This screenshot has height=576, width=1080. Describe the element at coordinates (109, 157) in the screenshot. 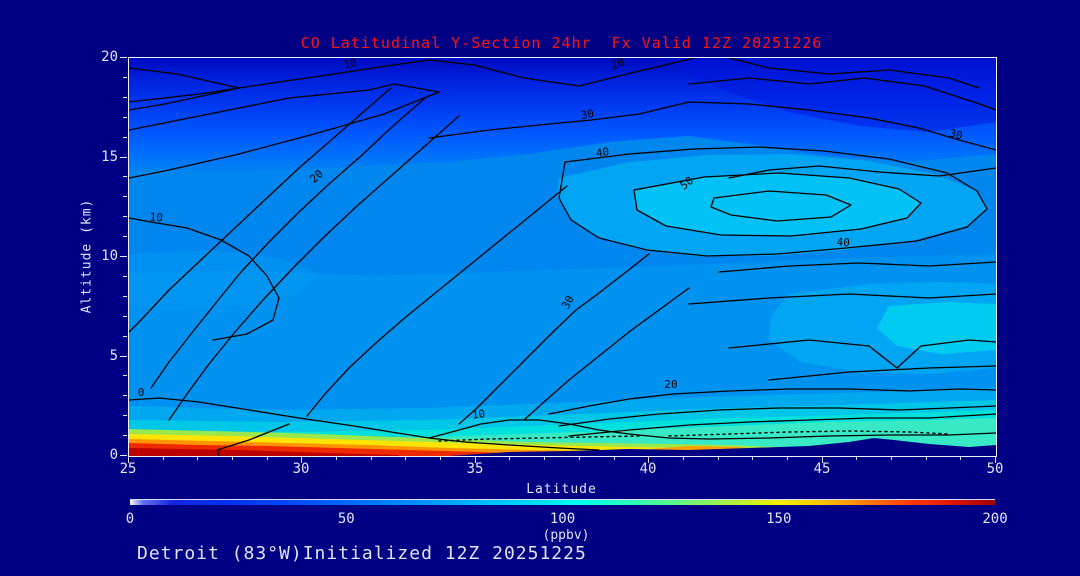

I see `y-tick-label: 15` at that location.